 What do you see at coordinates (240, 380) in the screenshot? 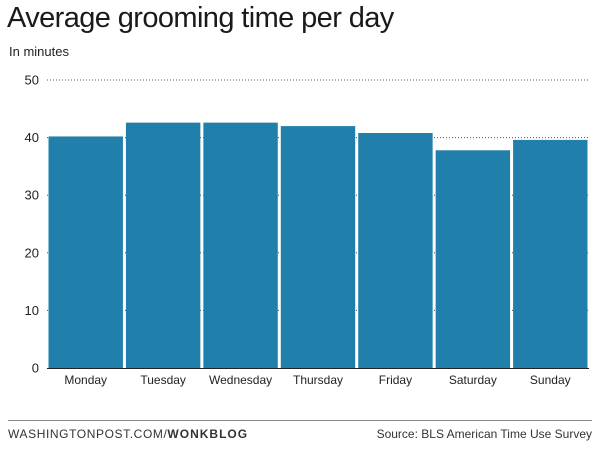
I see `x-tick-label-wednesday: Wednesday` at bounding box center [240, 380].